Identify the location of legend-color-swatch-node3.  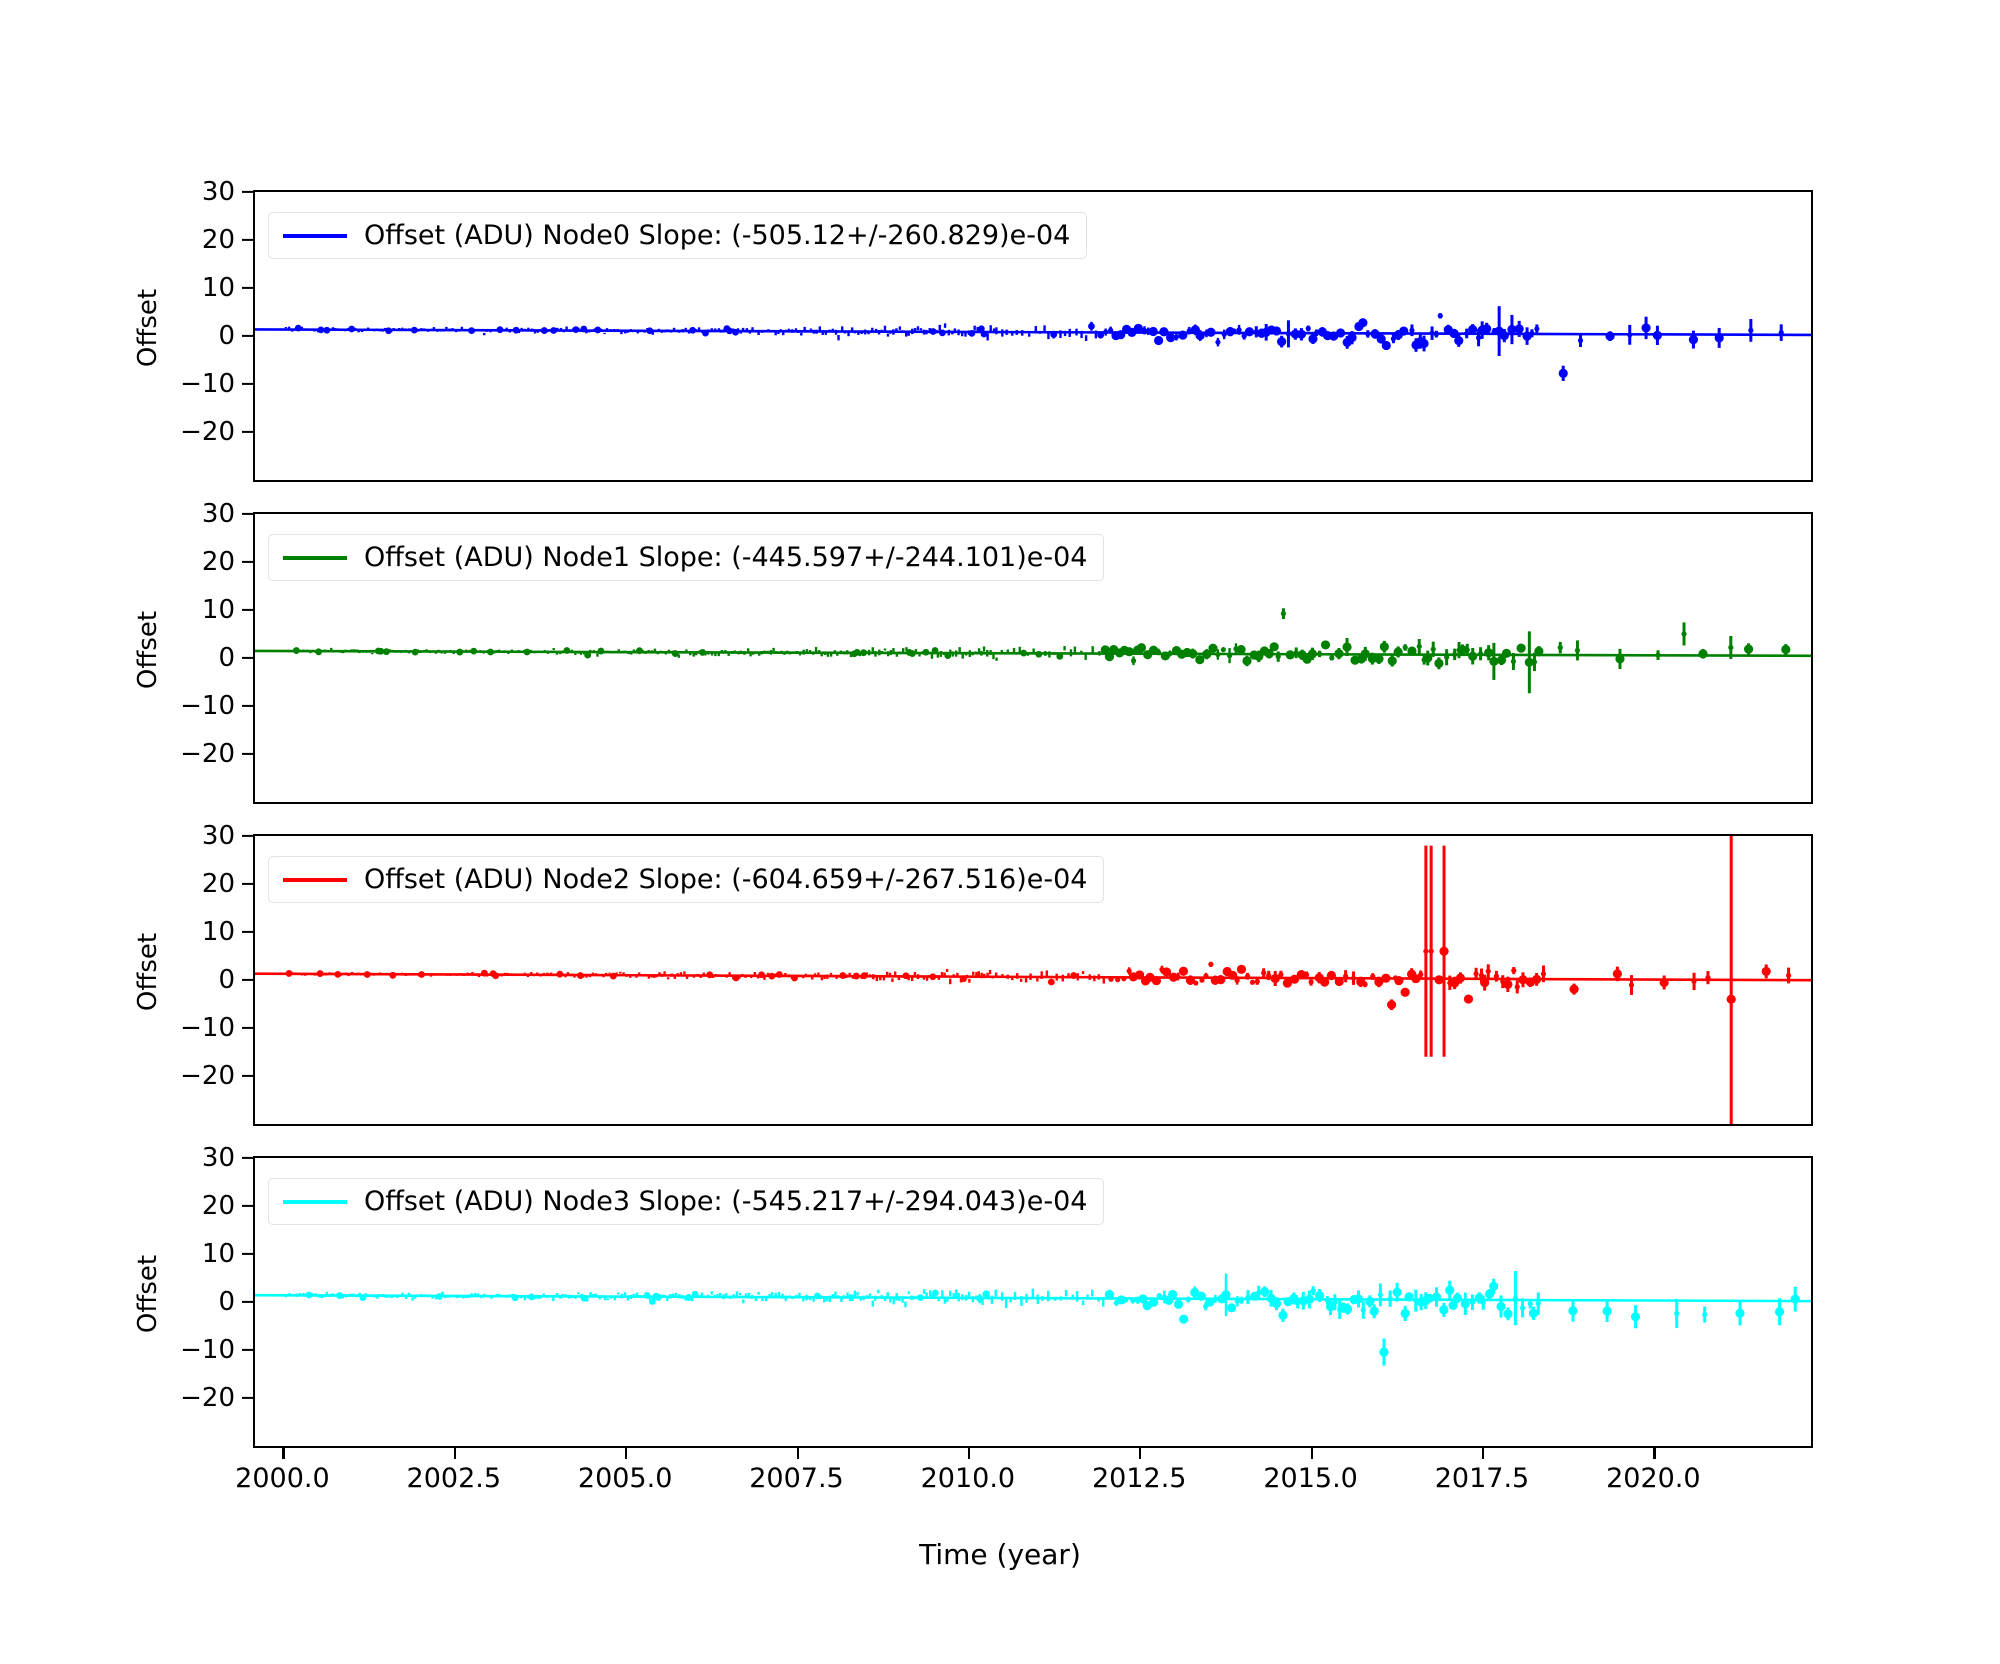
(315, 1201).